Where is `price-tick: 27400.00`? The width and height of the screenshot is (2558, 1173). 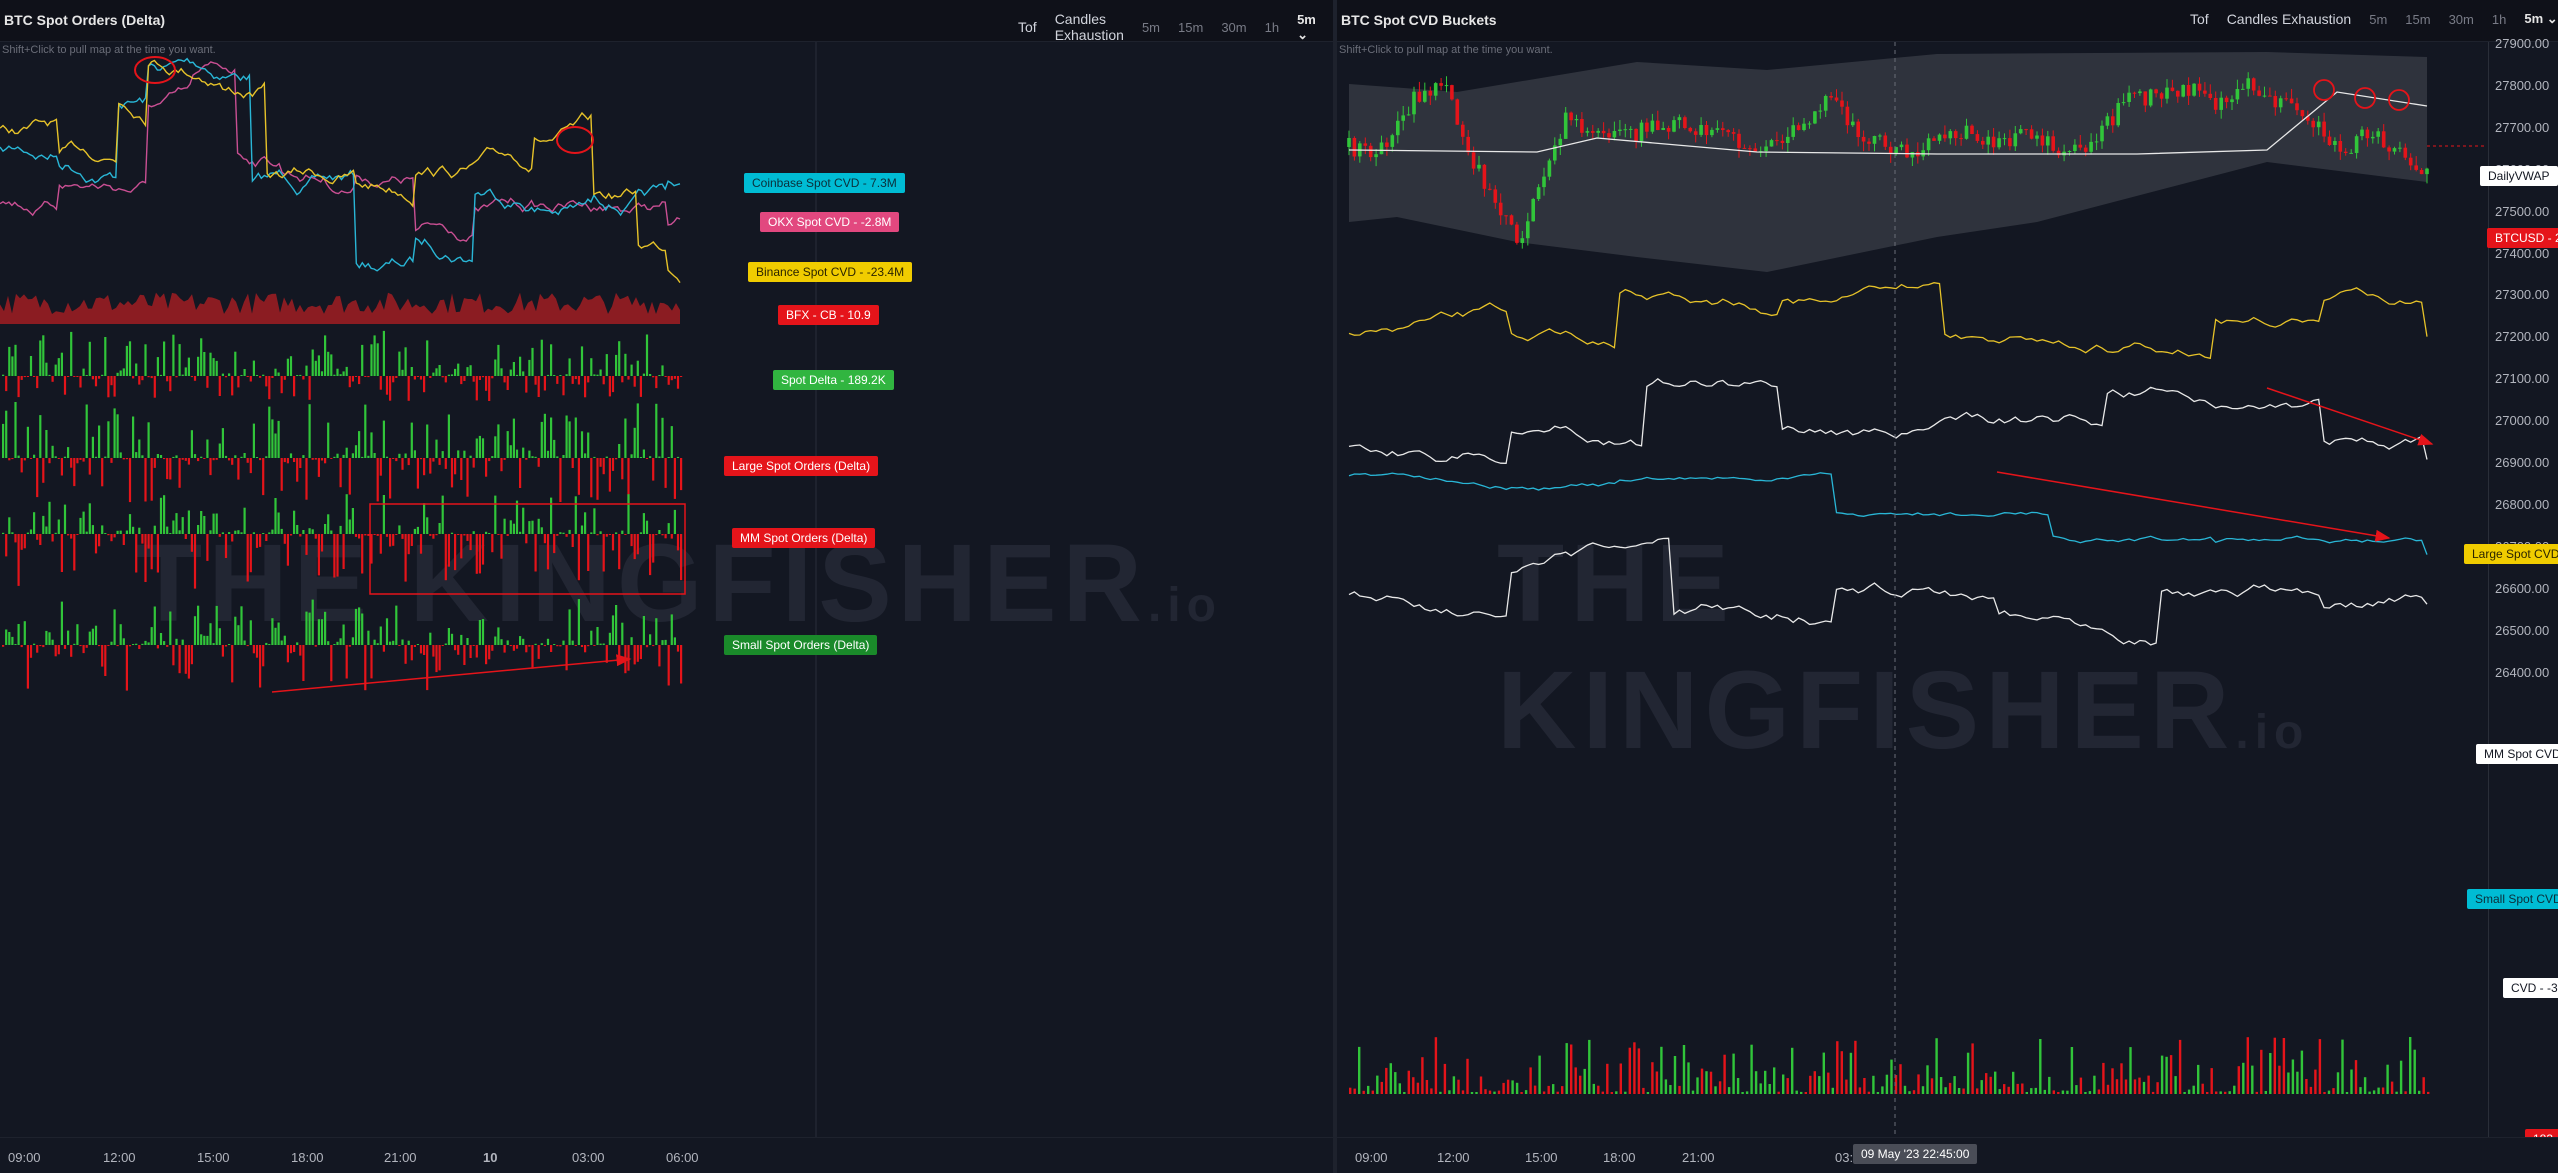 price-tick: 27400.00 is located at coordinates (2522, 253).